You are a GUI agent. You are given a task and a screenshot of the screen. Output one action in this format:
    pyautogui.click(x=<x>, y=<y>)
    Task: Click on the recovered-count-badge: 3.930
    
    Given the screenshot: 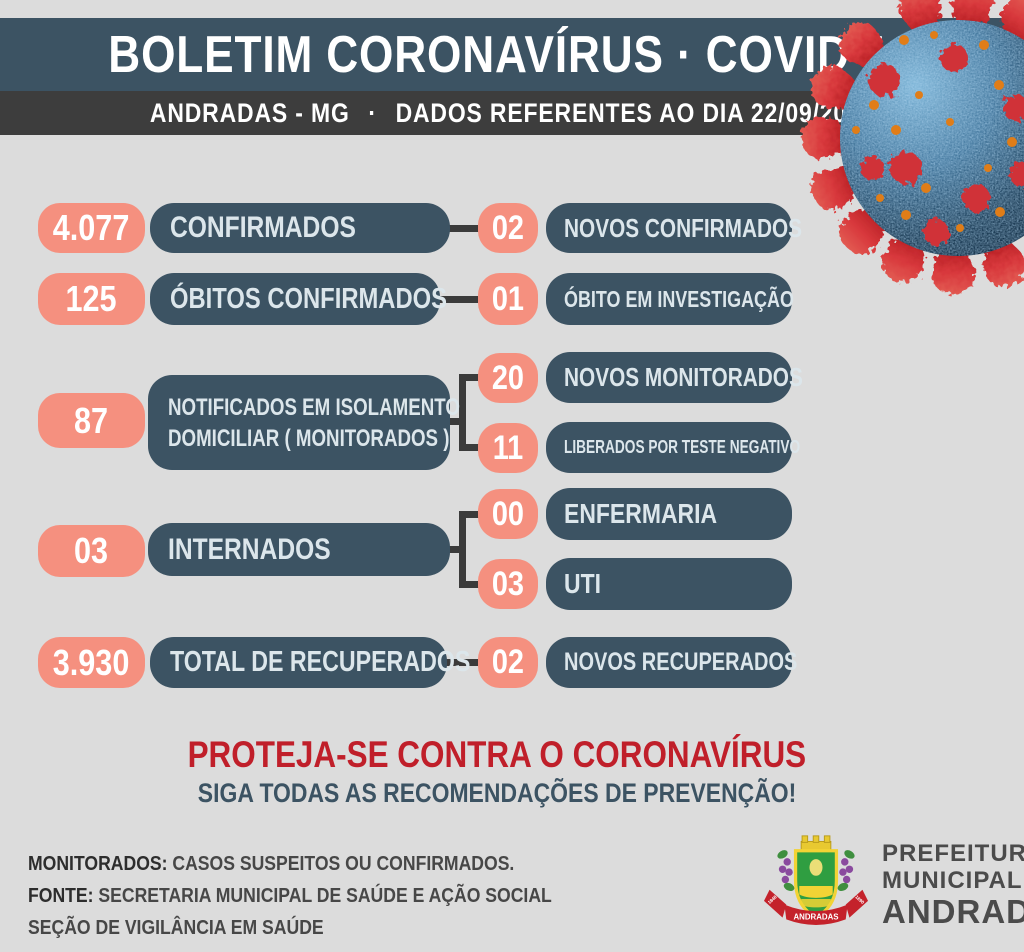 What is the action you would take?
    pyautogui.click(x=91, y=662)
    